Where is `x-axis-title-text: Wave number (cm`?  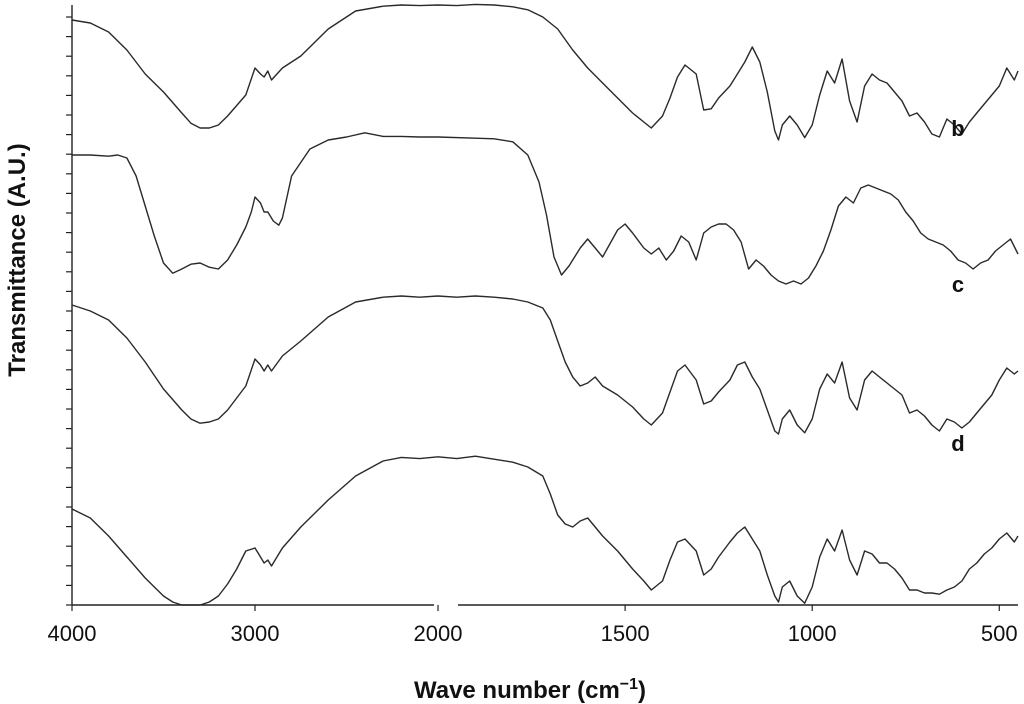
x-axis-title-text: Wave number (cm is located at coordinates (517, 690).